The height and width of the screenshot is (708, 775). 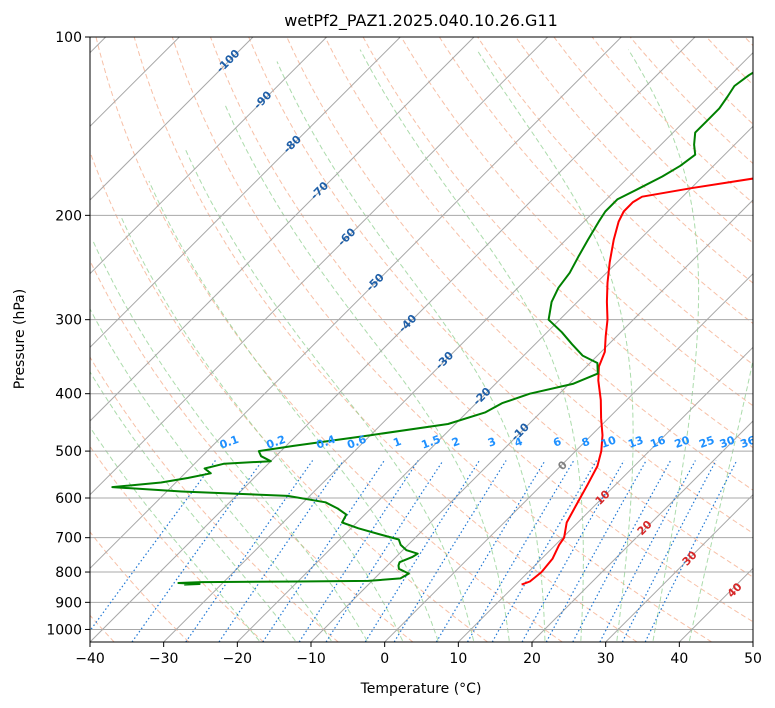 I want to click on y-tick-label: 600, so click(x=68, y=499).